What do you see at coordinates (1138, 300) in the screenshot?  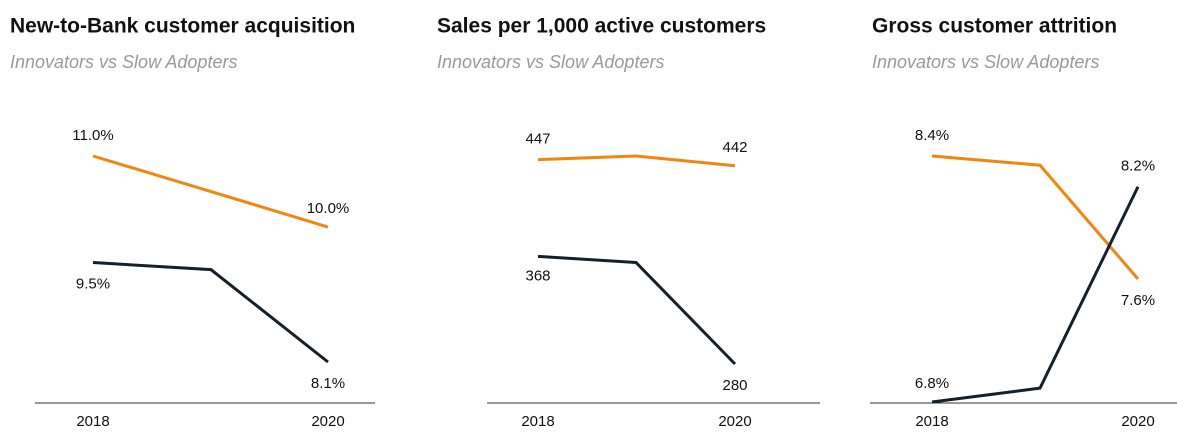 I see `data-label: 7.6%` at bounding box center [1138, 300].